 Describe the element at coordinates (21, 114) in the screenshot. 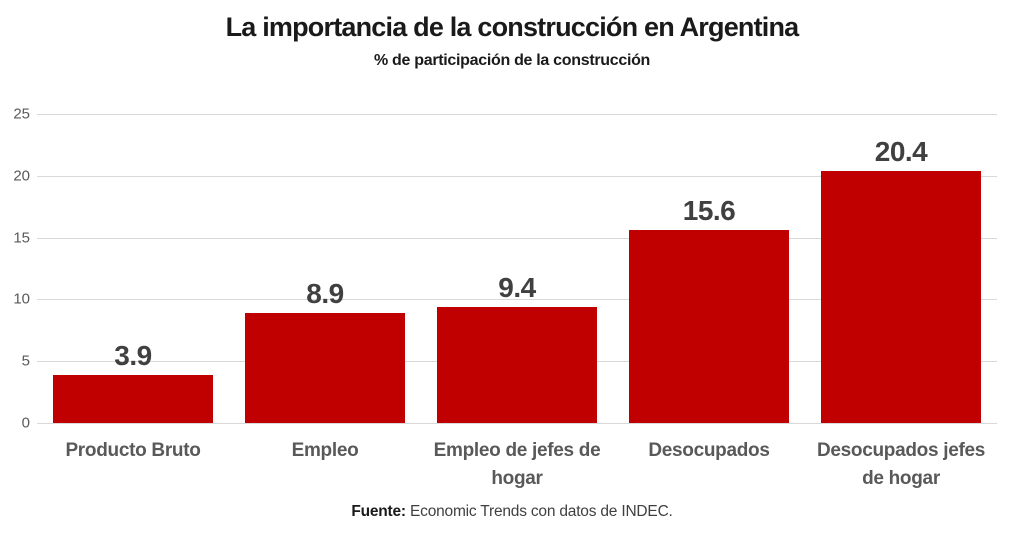

I see `y-tick-label: 25` at that location.